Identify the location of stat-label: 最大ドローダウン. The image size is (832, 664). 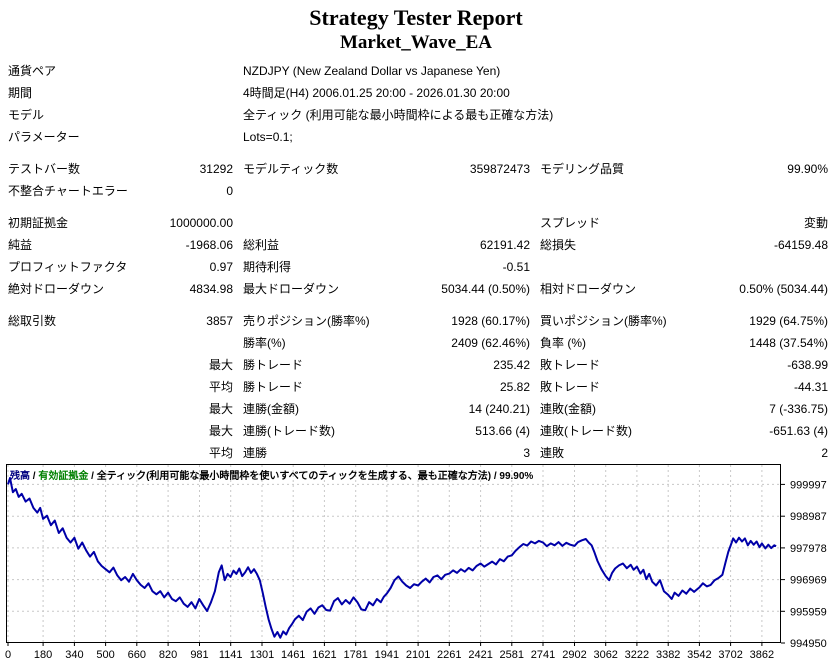
(291, 289).